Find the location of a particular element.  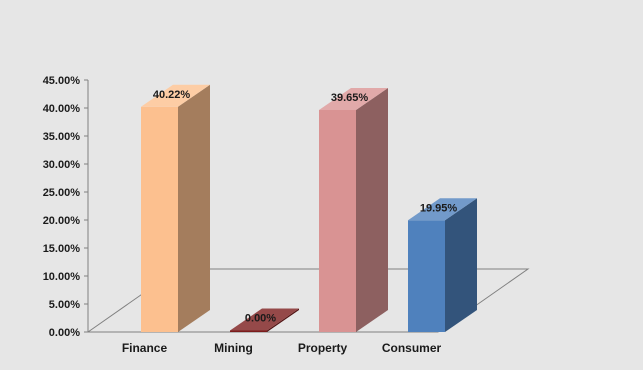

bar-finance is located at coordinates (175, 208).